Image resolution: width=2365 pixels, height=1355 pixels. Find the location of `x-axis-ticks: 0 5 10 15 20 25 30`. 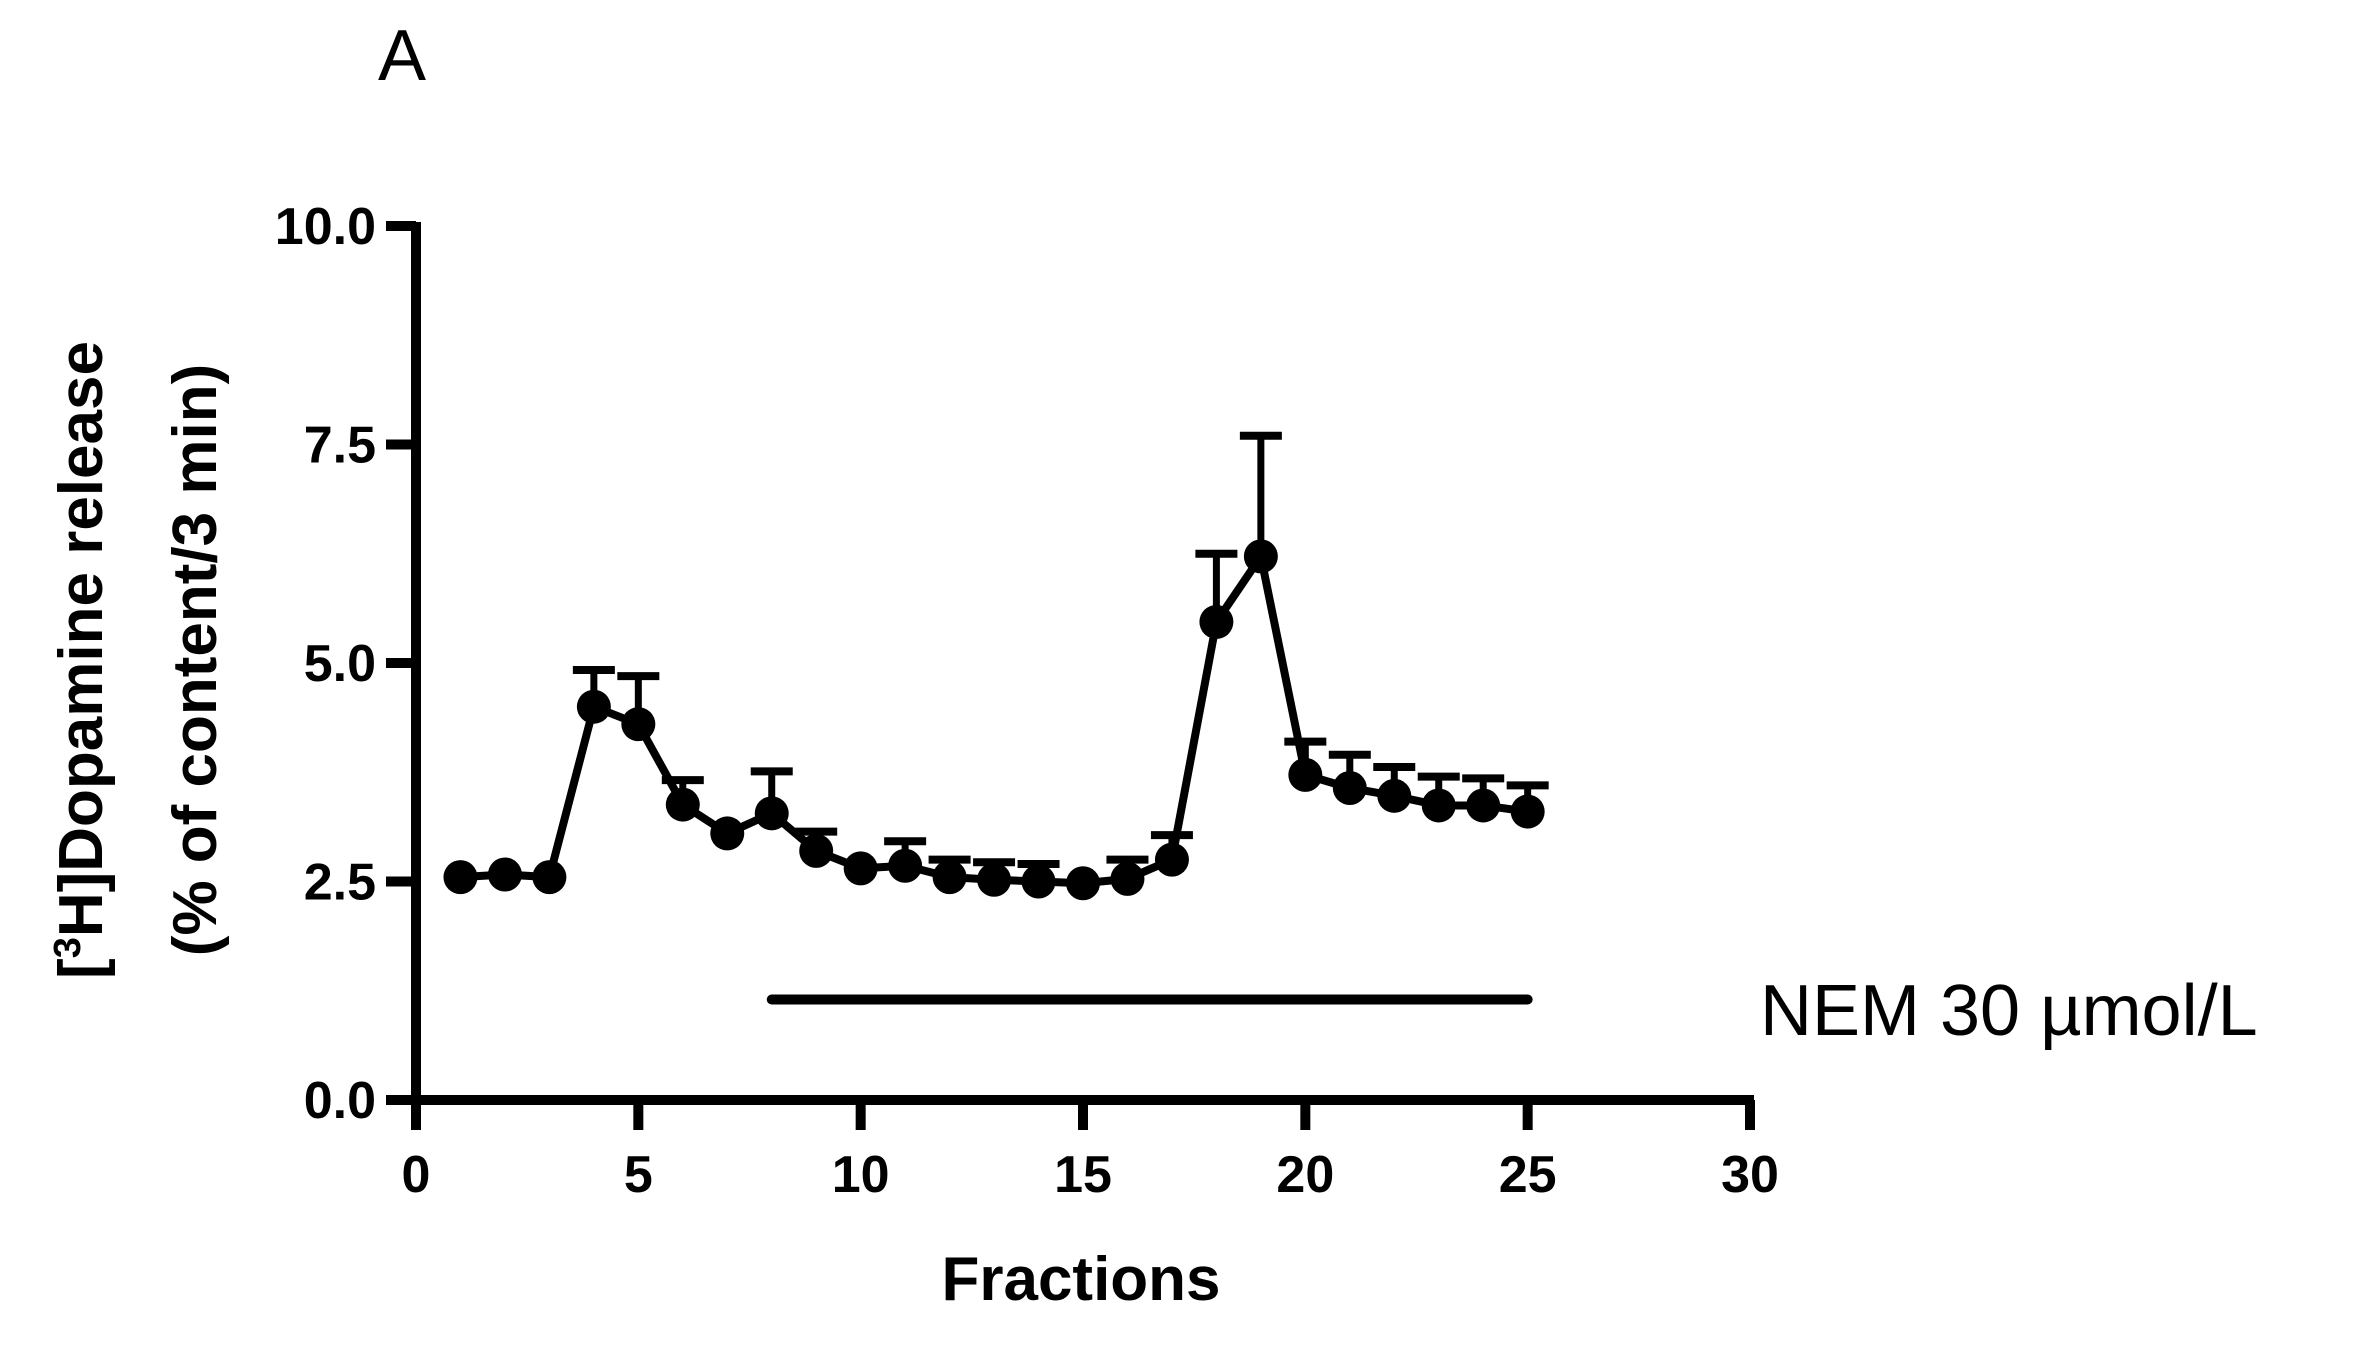

x-axis-ticks: 0 5 10 15 20 25 30 is located at coordinates (1090, 1152).